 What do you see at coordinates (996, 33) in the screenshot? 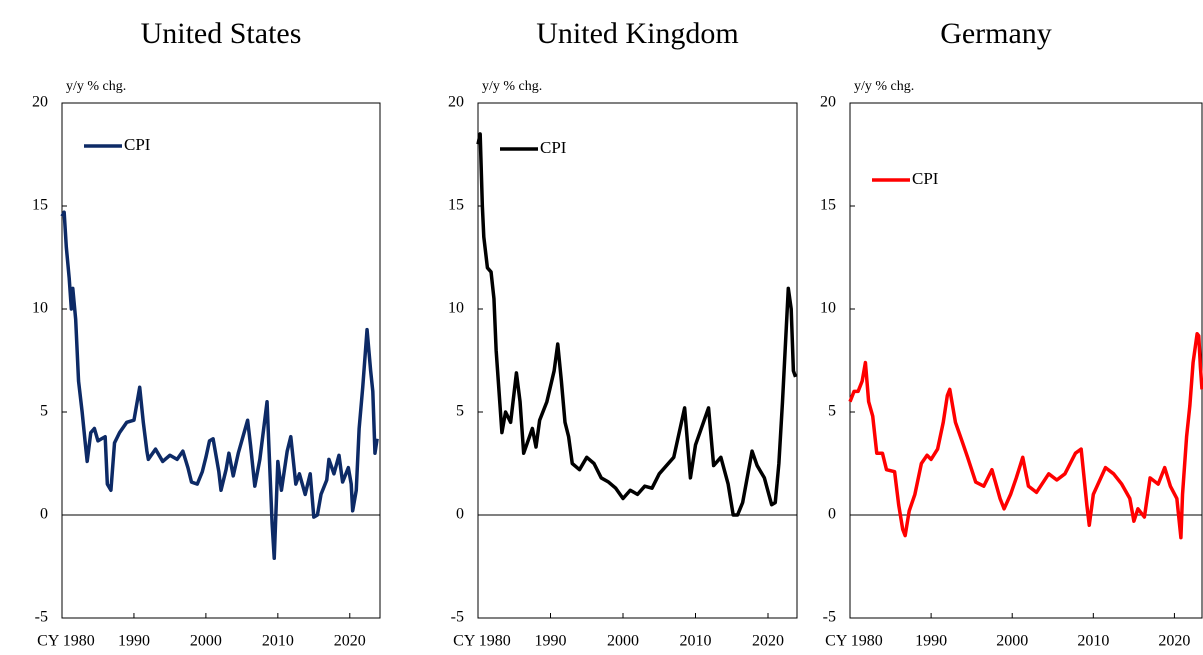
I see `panel-title: Germany` at bounding box center [996, 33].